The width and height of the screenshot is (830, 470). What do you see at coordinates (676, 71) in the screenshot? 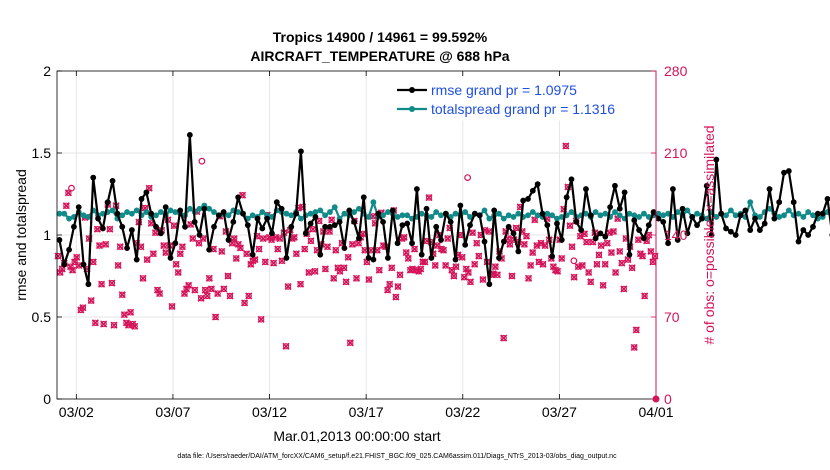
I see `right-y-tick-label-4: 280` at bounding box center [676, 71].